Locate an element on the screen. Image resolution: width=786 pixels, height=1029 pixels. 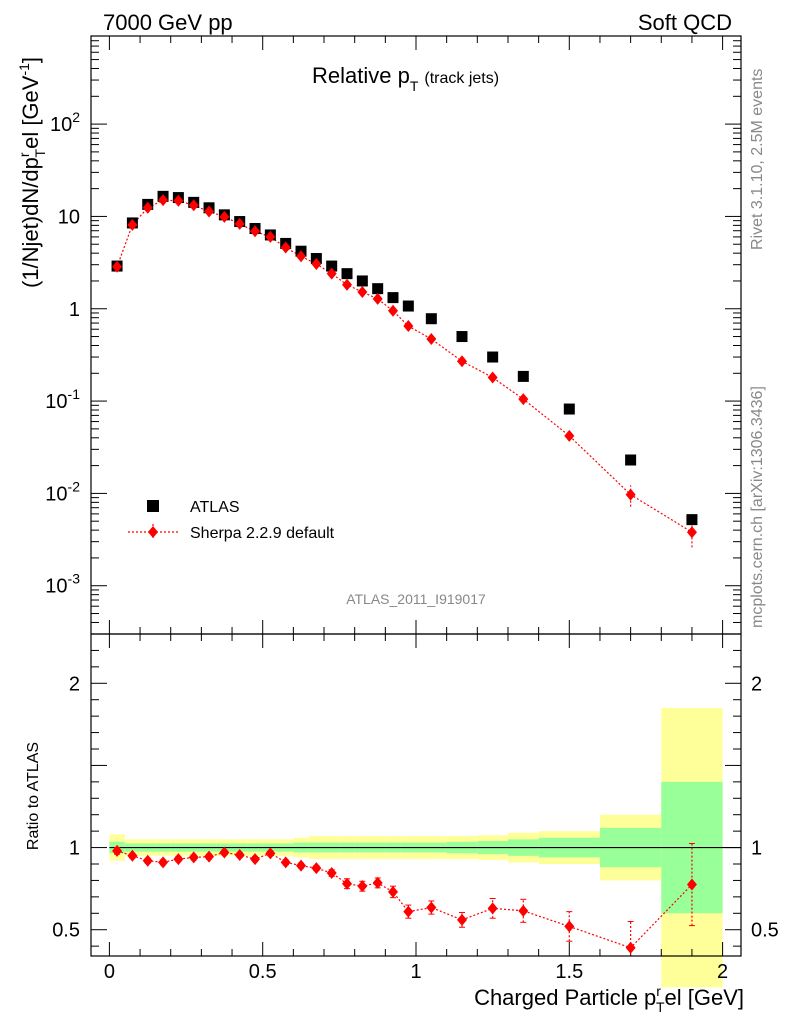
x-tick-label: 2 is located at coordinates (722, 972).